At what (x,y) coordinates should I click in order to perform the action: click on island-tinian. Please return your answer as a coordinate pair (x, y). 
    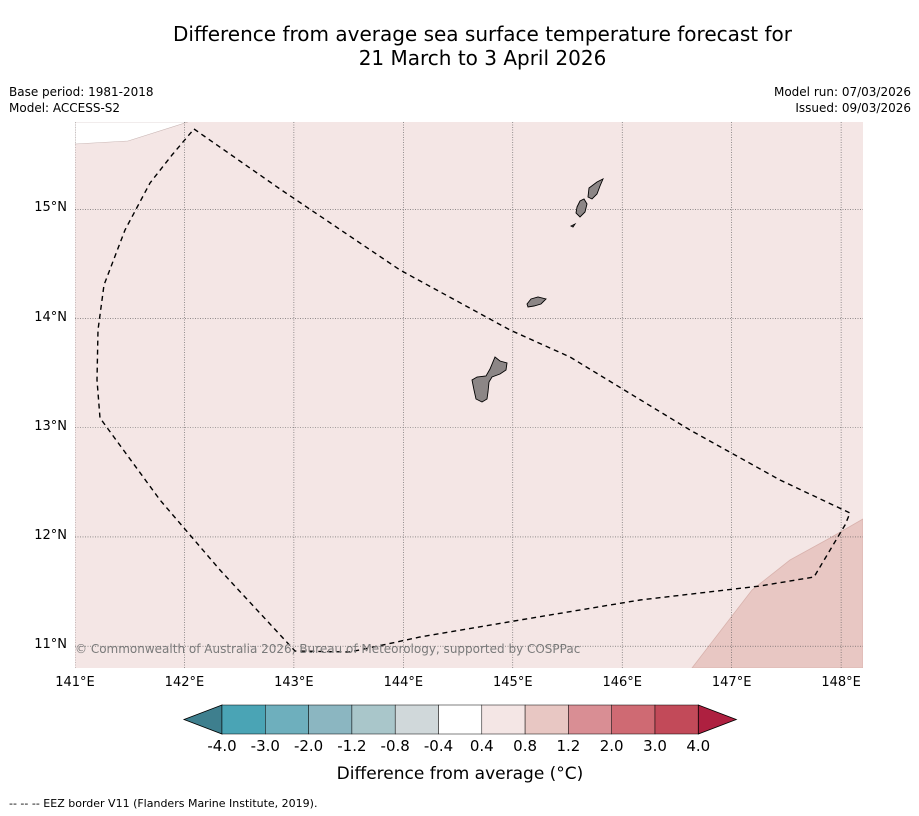
    Looking at the image, I should click on (581, 208).